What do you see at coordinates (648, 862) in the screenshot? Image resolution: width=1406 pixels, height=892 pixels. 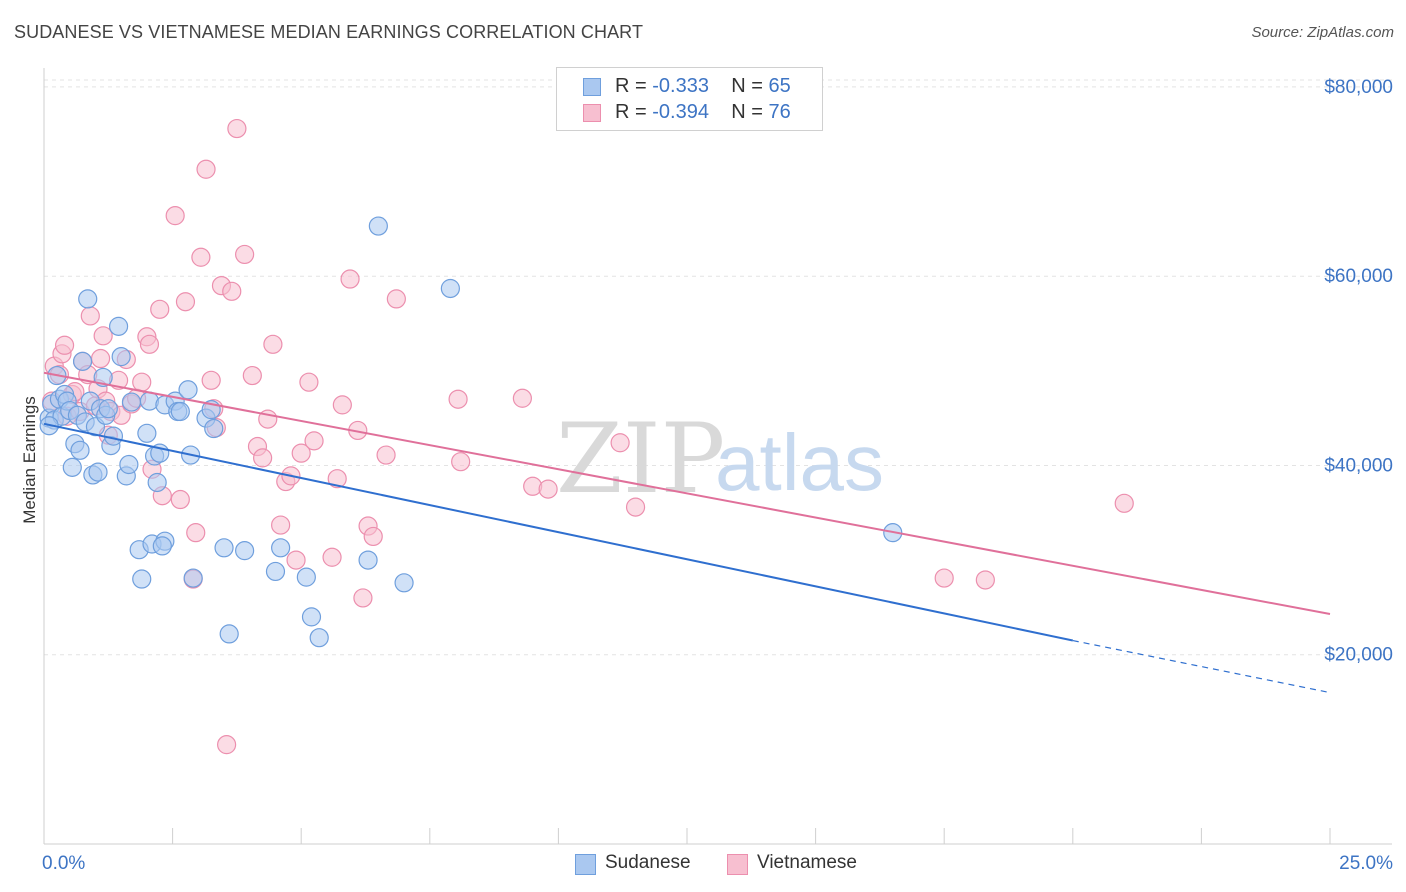 I see `bottom-label-sudanese: Sudanese` at bounding box center [648, 862].